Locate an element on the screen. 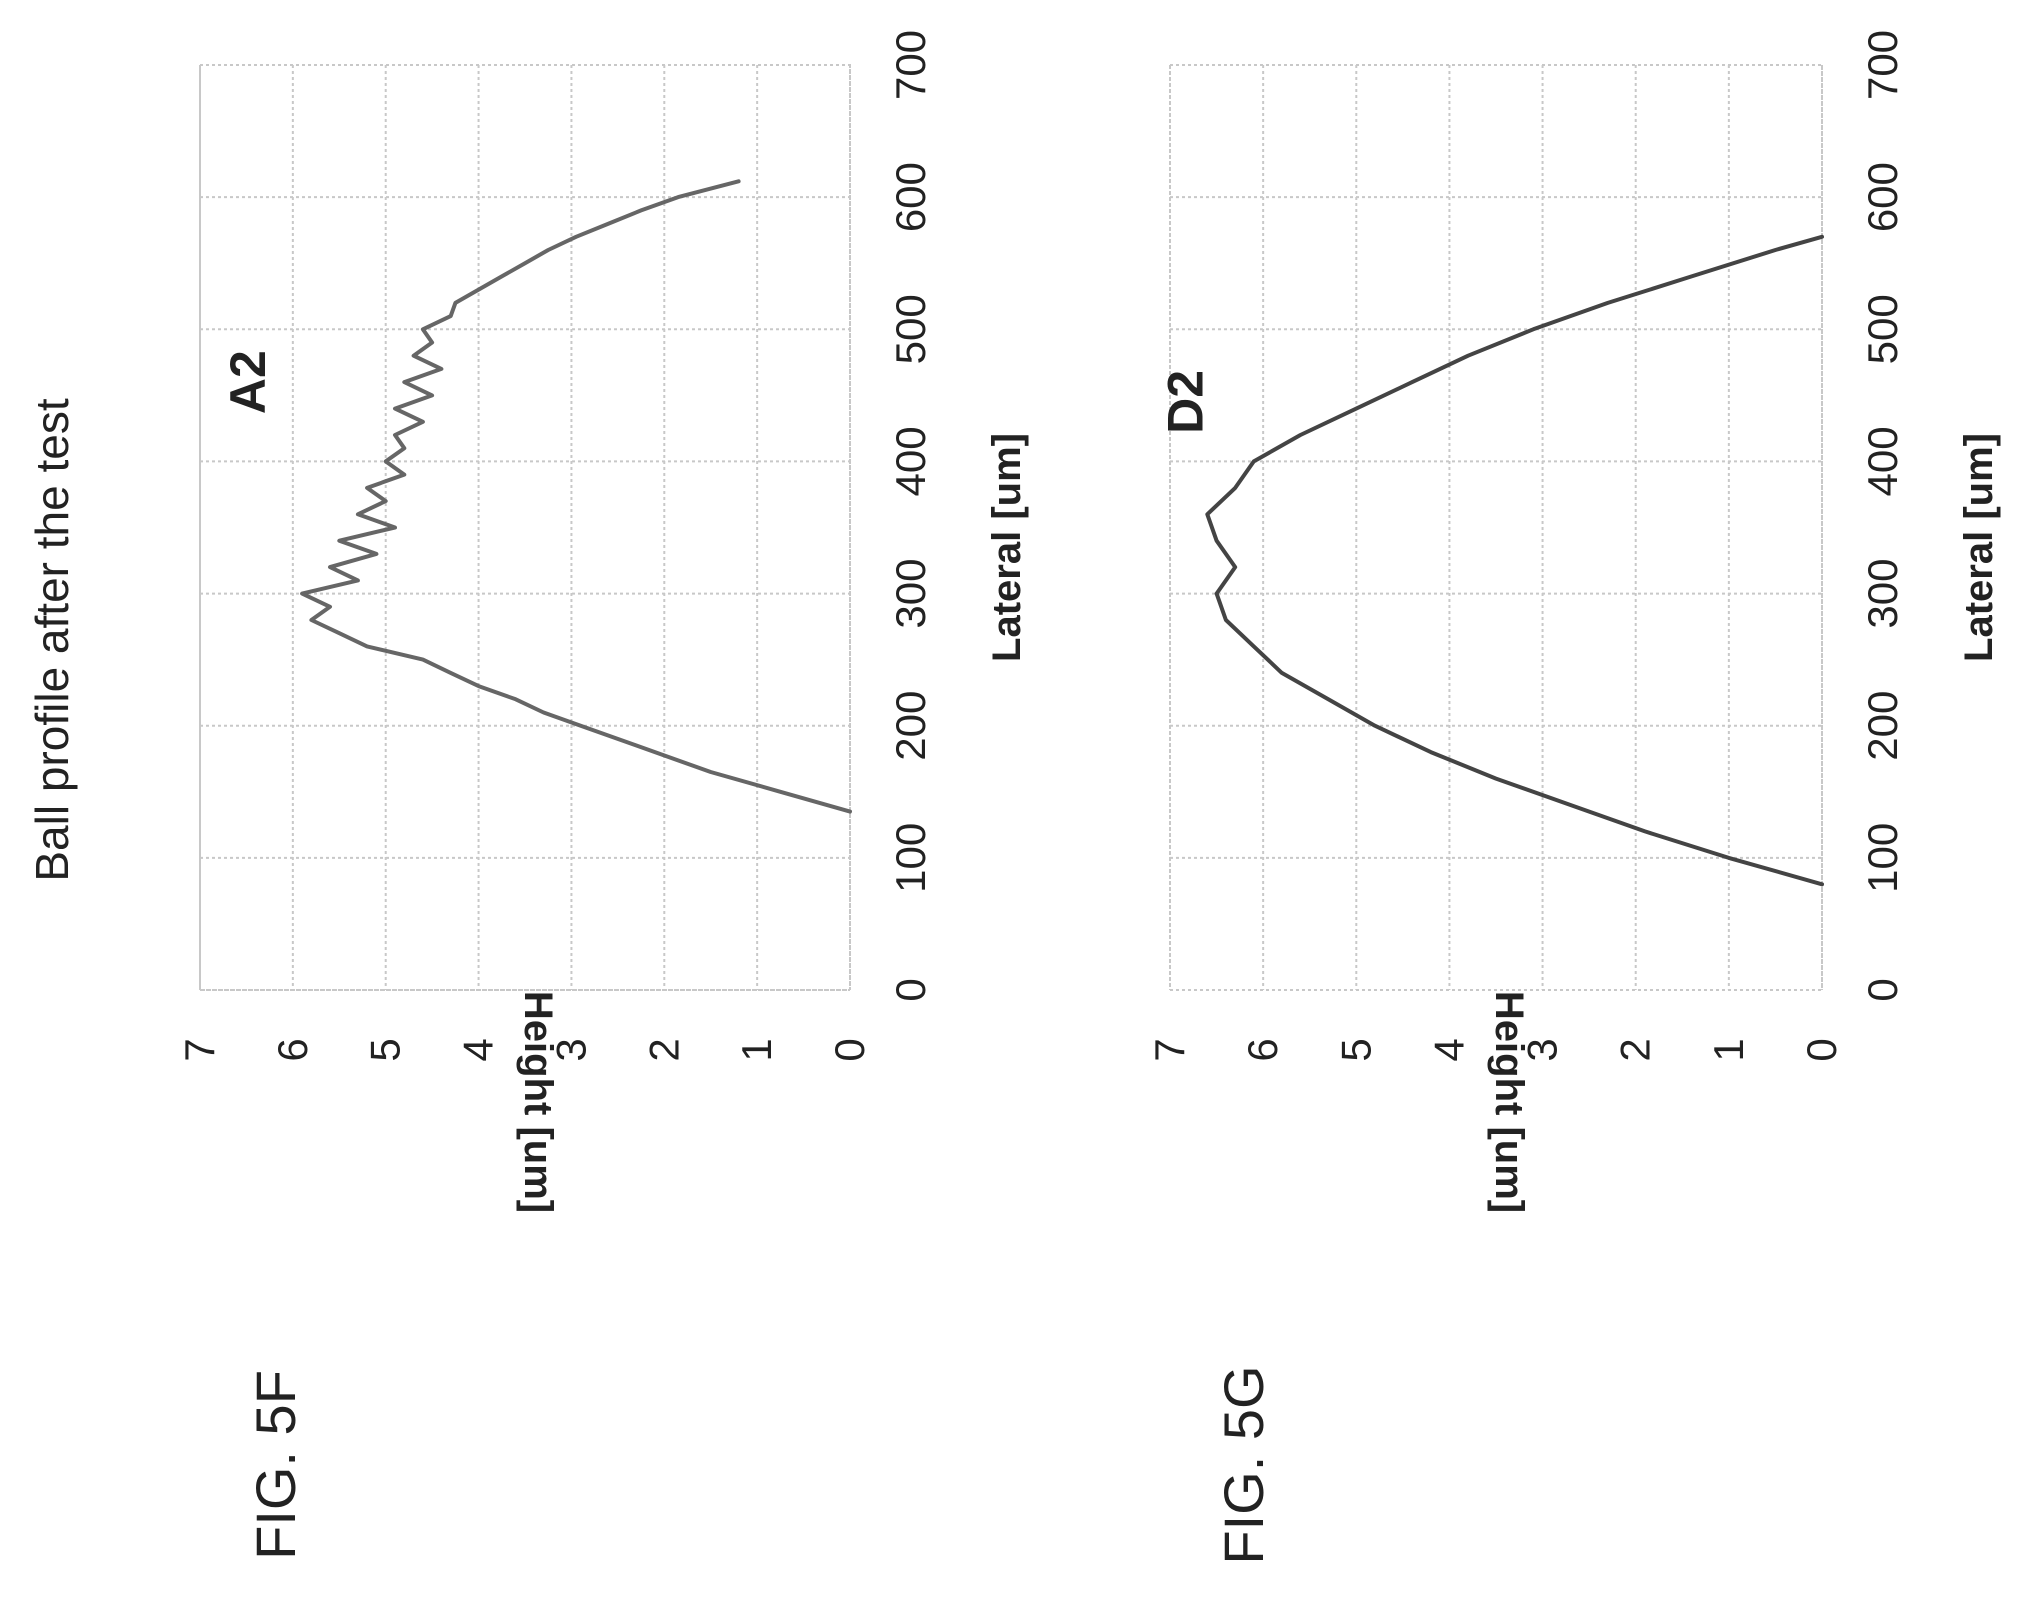 The image size is (2041, 1610). series-line-A2 is located at coordinates (576, 496).